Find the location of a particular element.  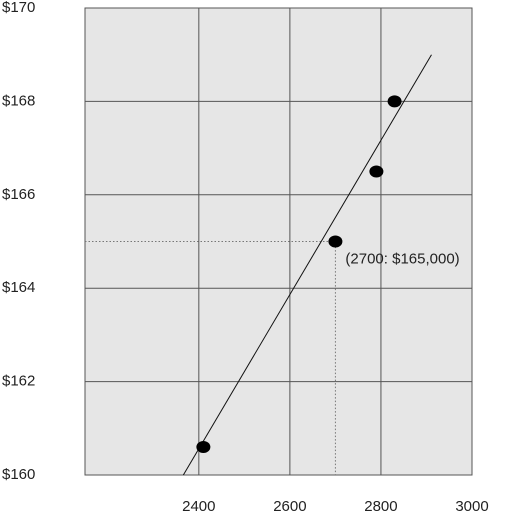

x-tick-label: 2800 is located at coordinates (380, 506).